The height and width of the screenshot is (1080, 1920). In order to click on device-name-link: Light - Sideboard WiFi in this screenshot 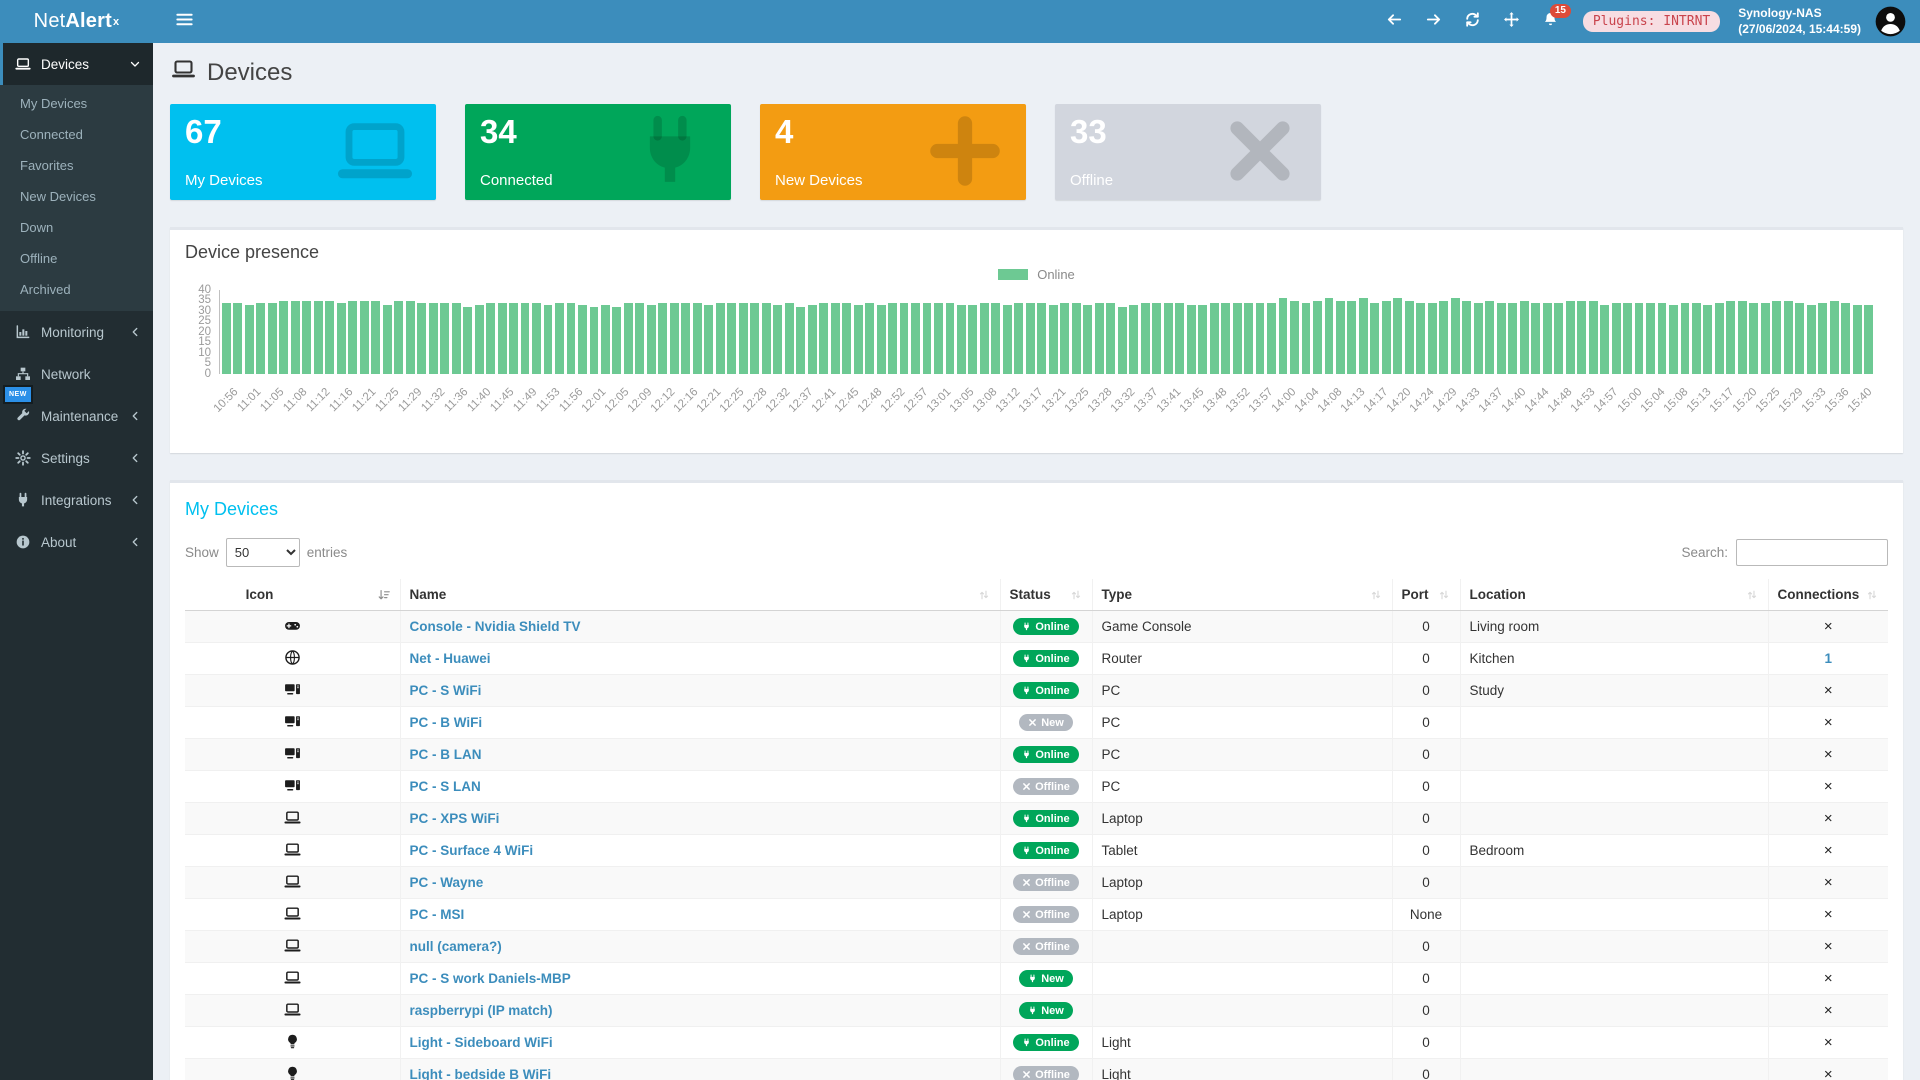, I will do `click(481, 1042)`.